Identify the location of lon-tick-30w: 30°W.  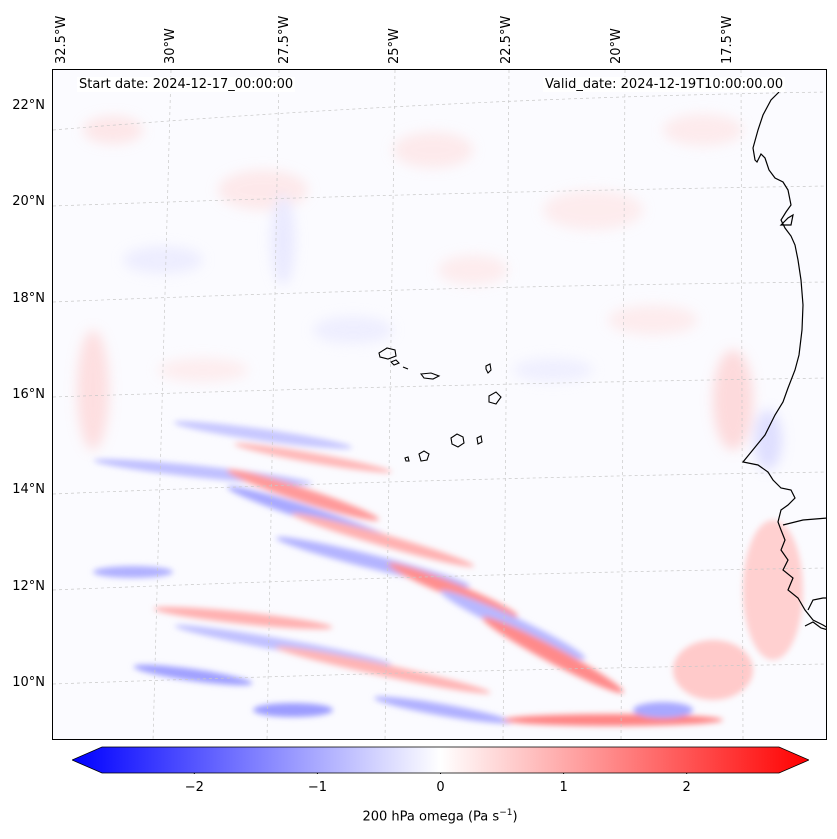
(170, 46).